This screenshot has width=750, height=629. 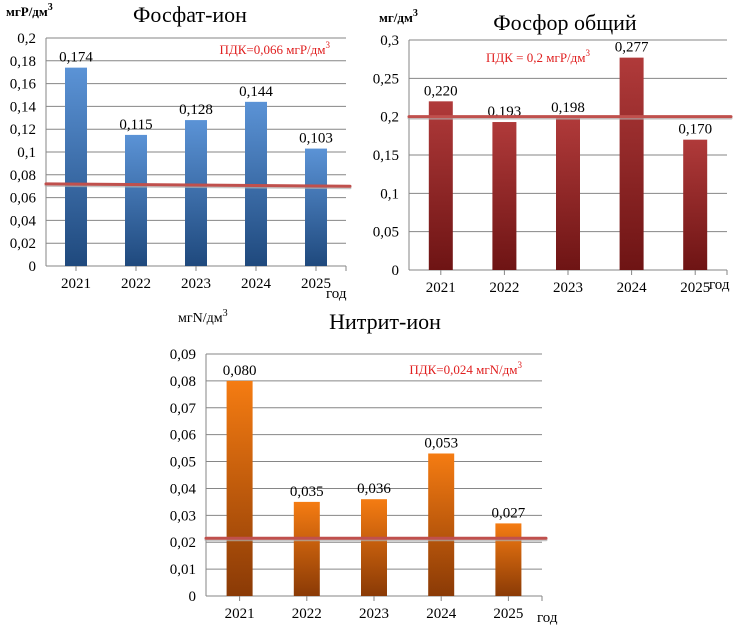 What do you see at coordinates (565, 22) in the screenshot?
I see `chart-title: Фосфор общий` at bounding box center [565, 22].